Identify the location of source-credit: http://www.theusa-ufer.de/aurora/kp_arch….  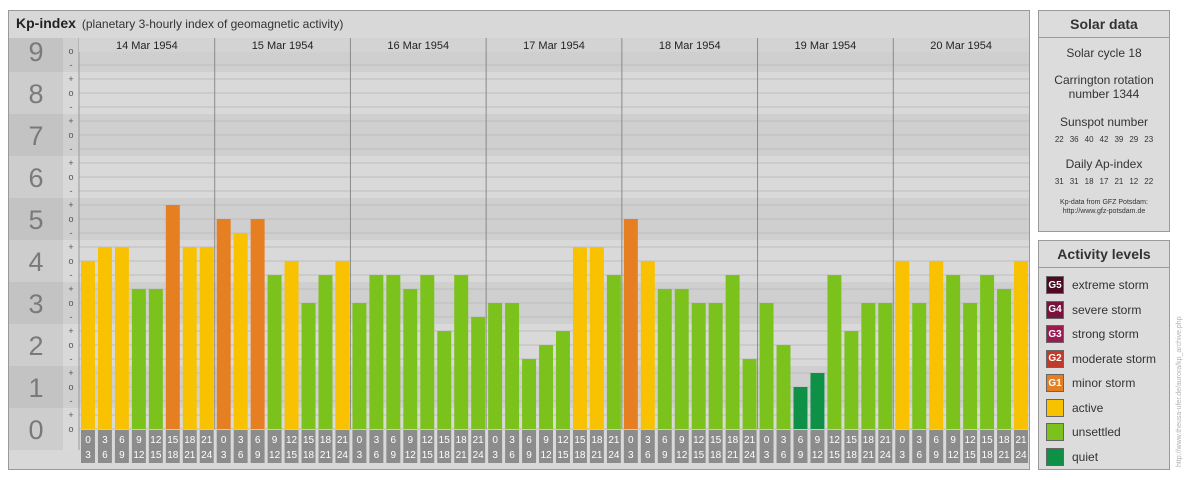
(1179, 391).